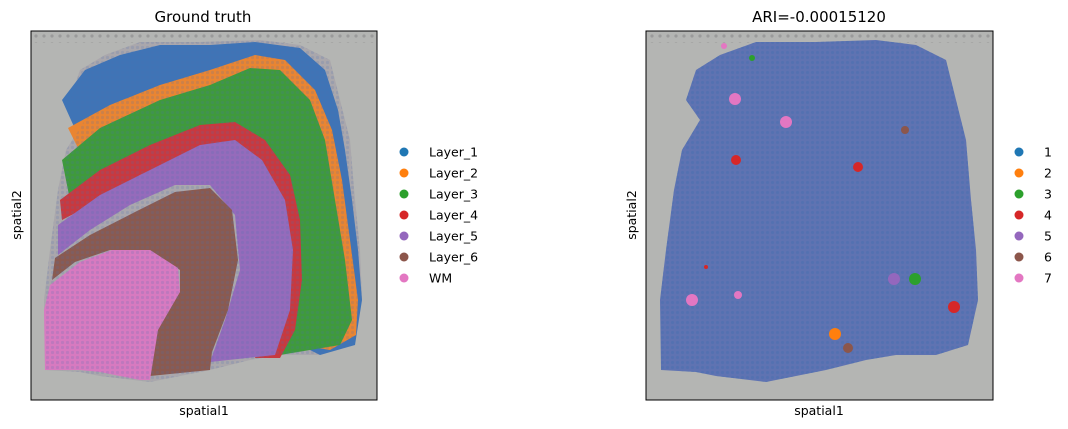 The width and height of the screenshot is (1068, 429). Describe the element at coordinates (1048, 194) in the screenshot. I see `legend-label: 3` at that location.